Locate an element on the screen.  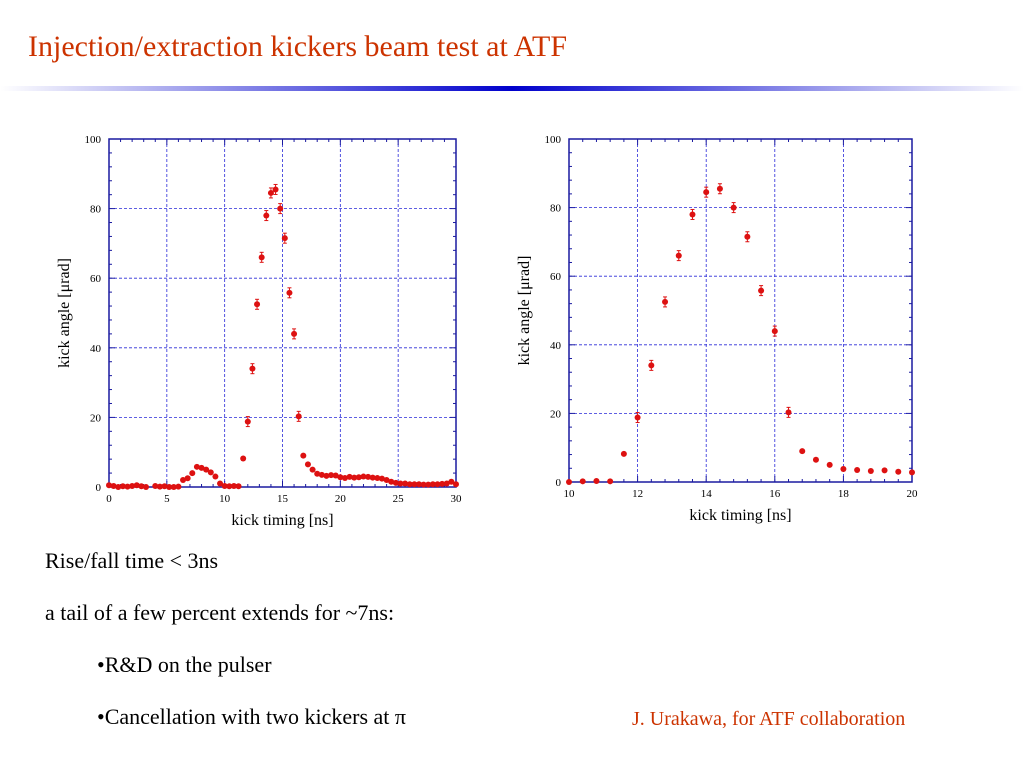
x-tick-label: 30 is located at coordinates (457, 499).